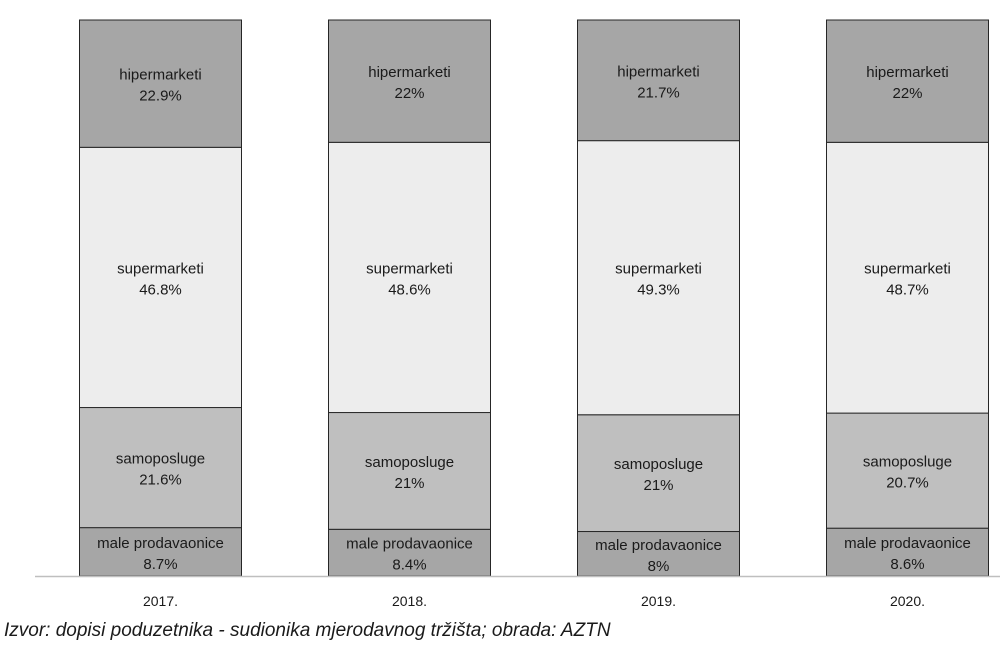  Describe the element at coordinates (409, 565) in the screenshot. I see `data-label: 8.4%` at that location.